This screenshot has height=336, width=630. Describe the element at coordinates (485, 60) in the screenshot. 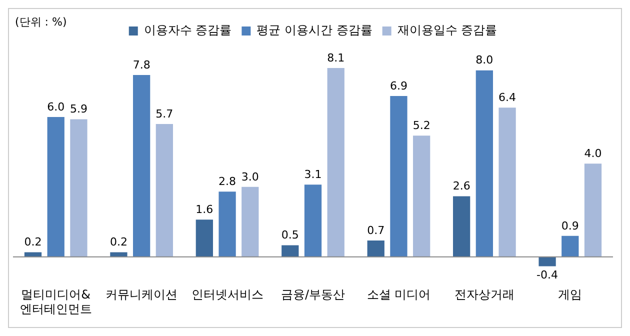

I see `data-label: 8.0` at that location.